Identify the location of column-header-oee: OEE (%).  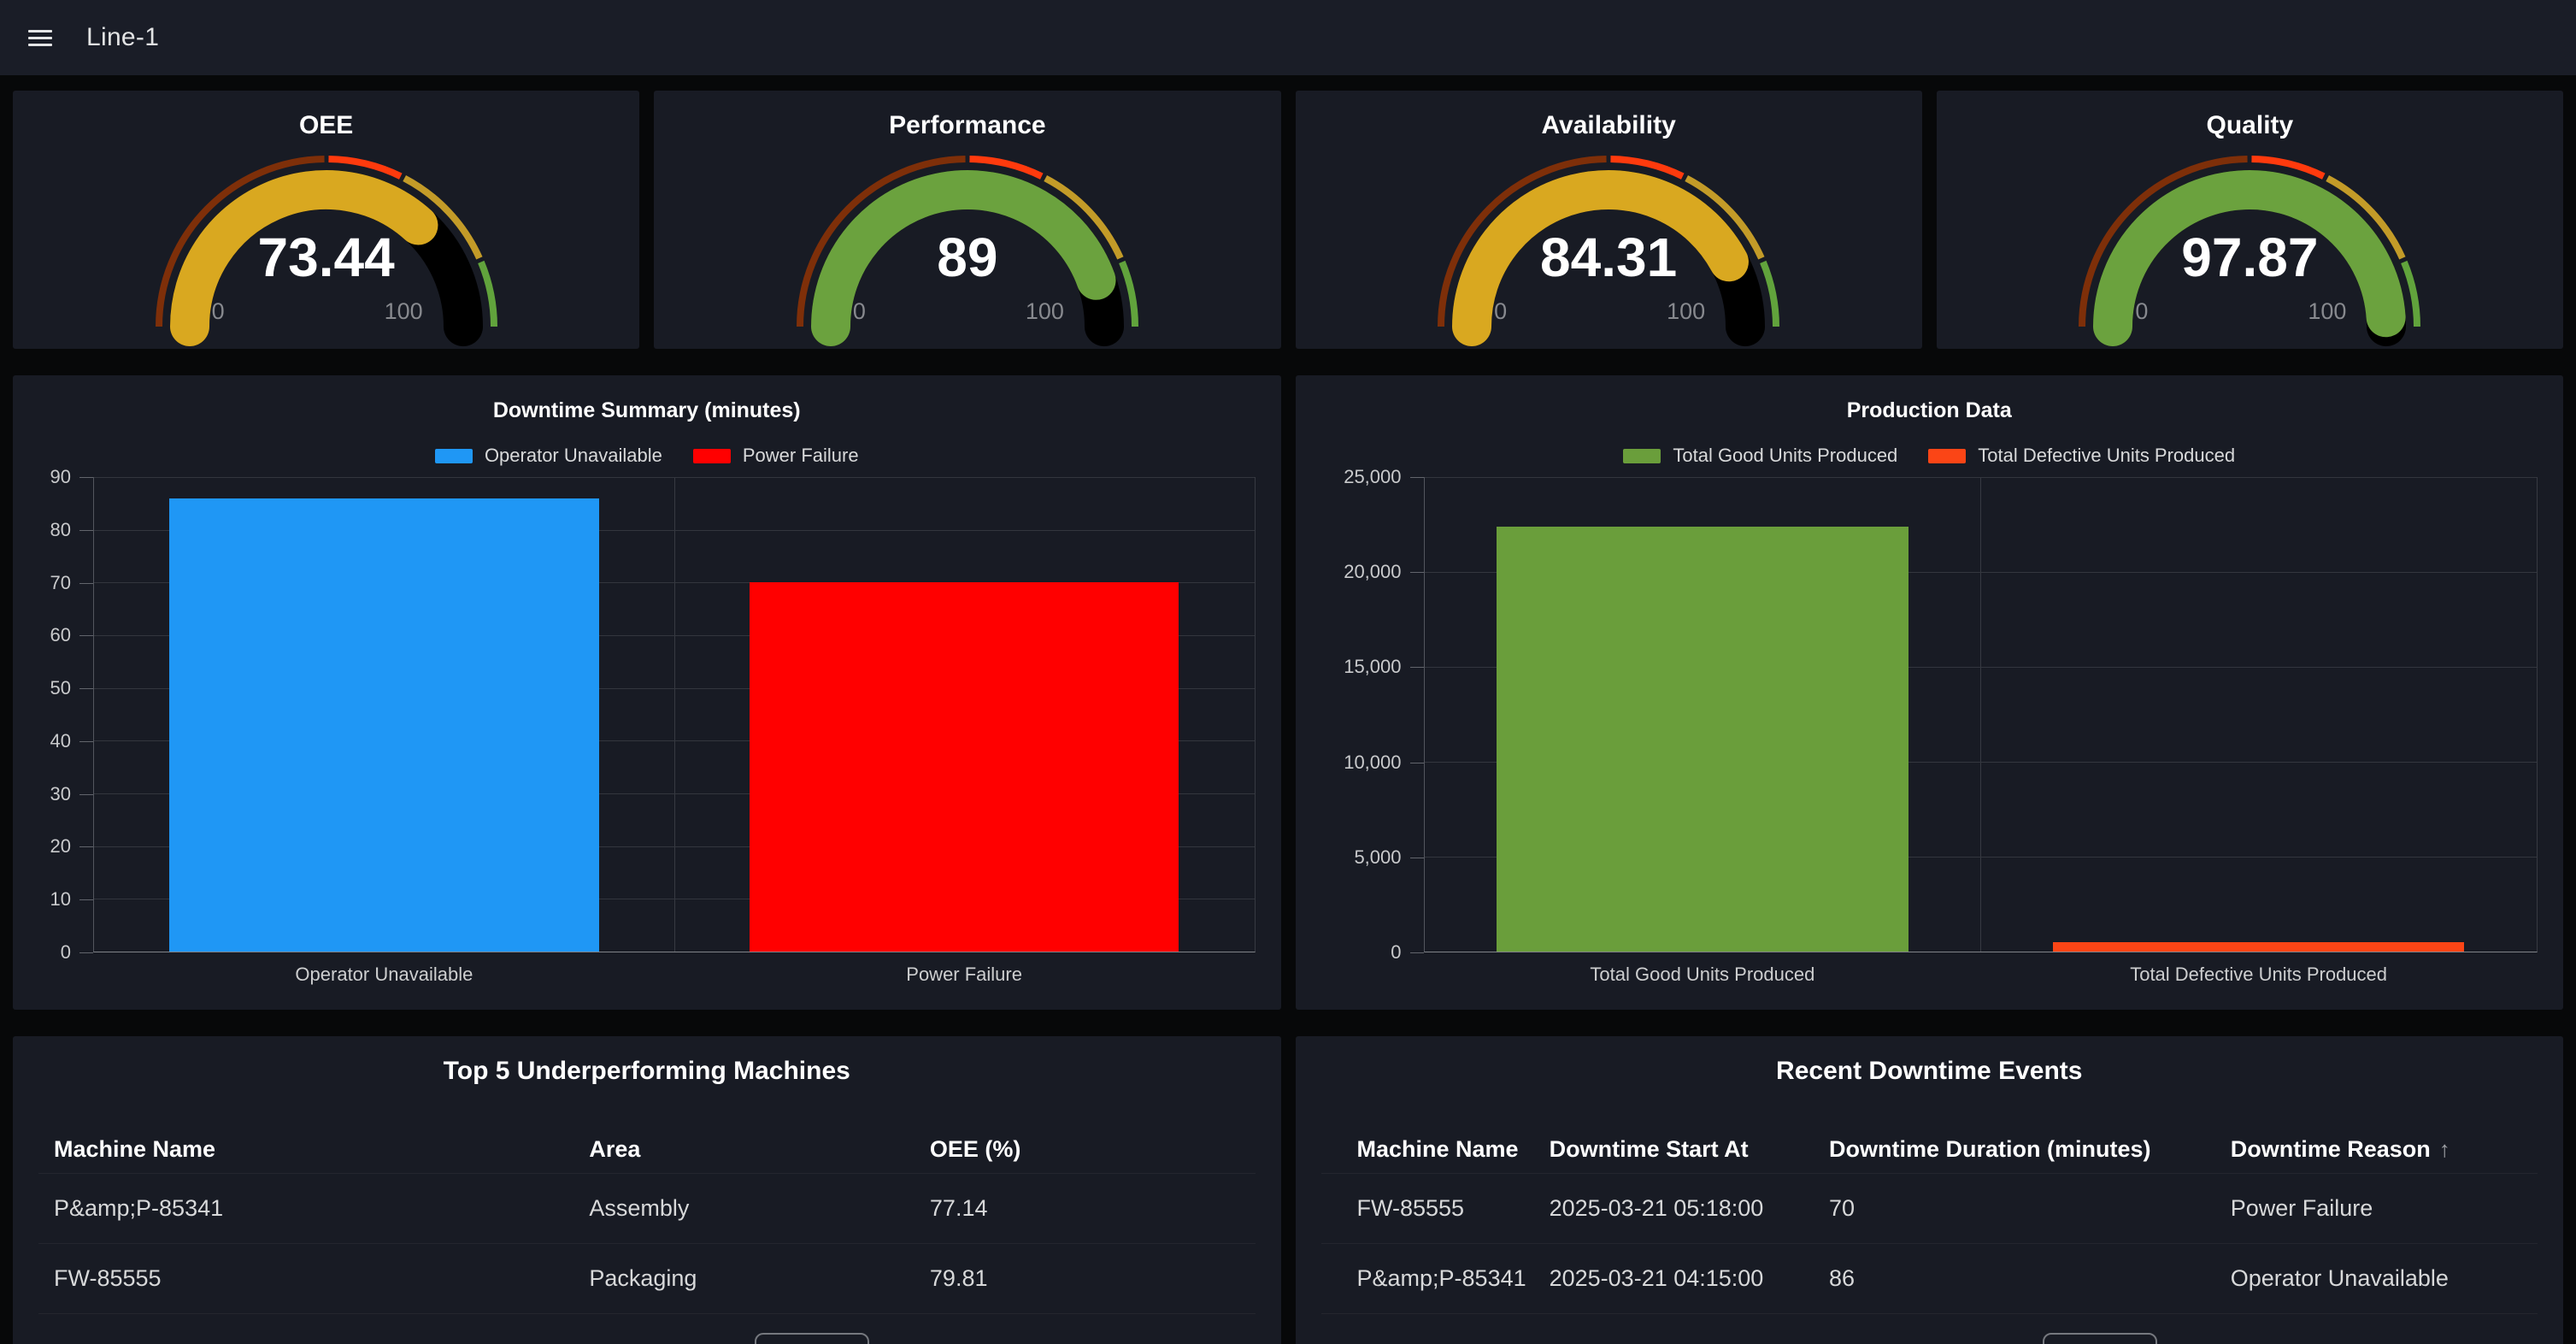
(975, 1149).